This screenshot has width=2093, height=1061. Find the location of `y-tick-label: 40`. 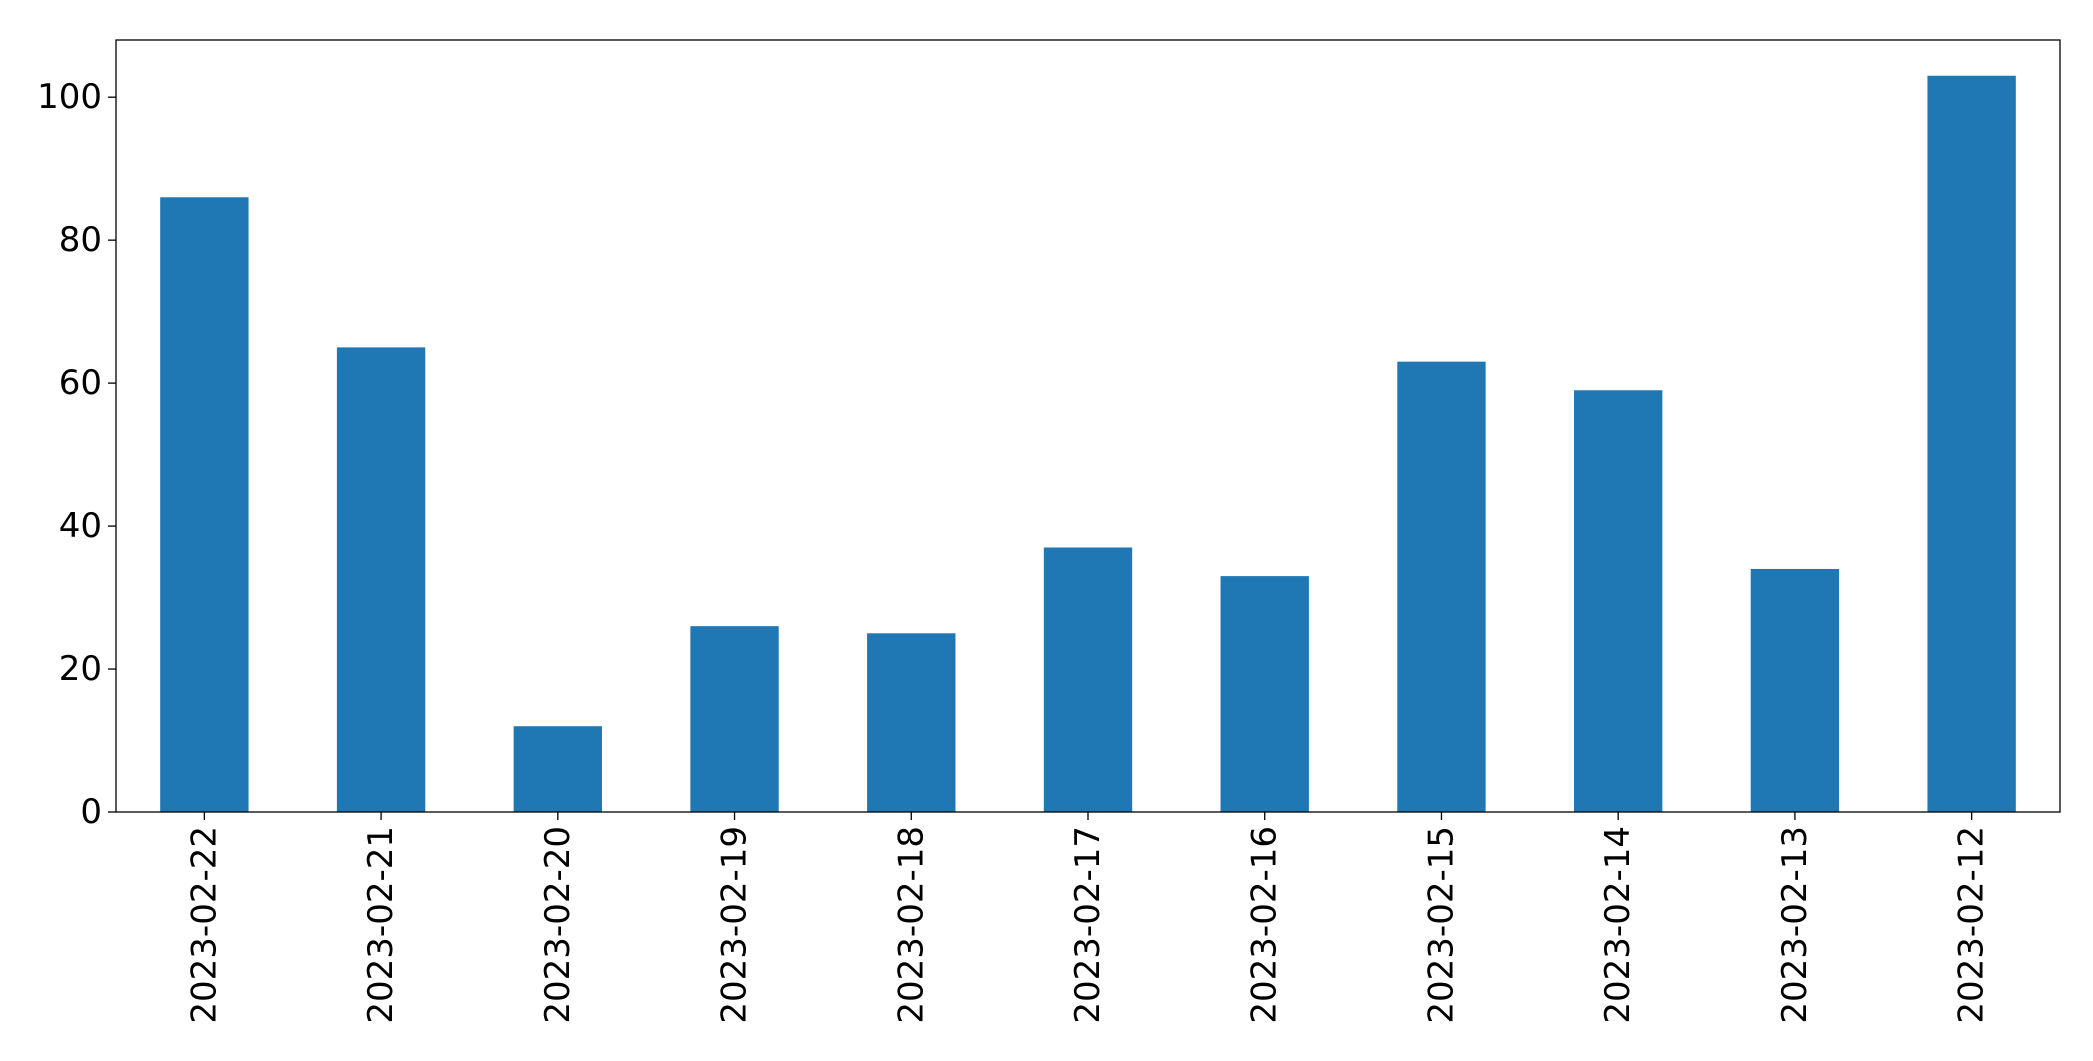

y-tick-label: 40 is located at coordinates (80, 526).